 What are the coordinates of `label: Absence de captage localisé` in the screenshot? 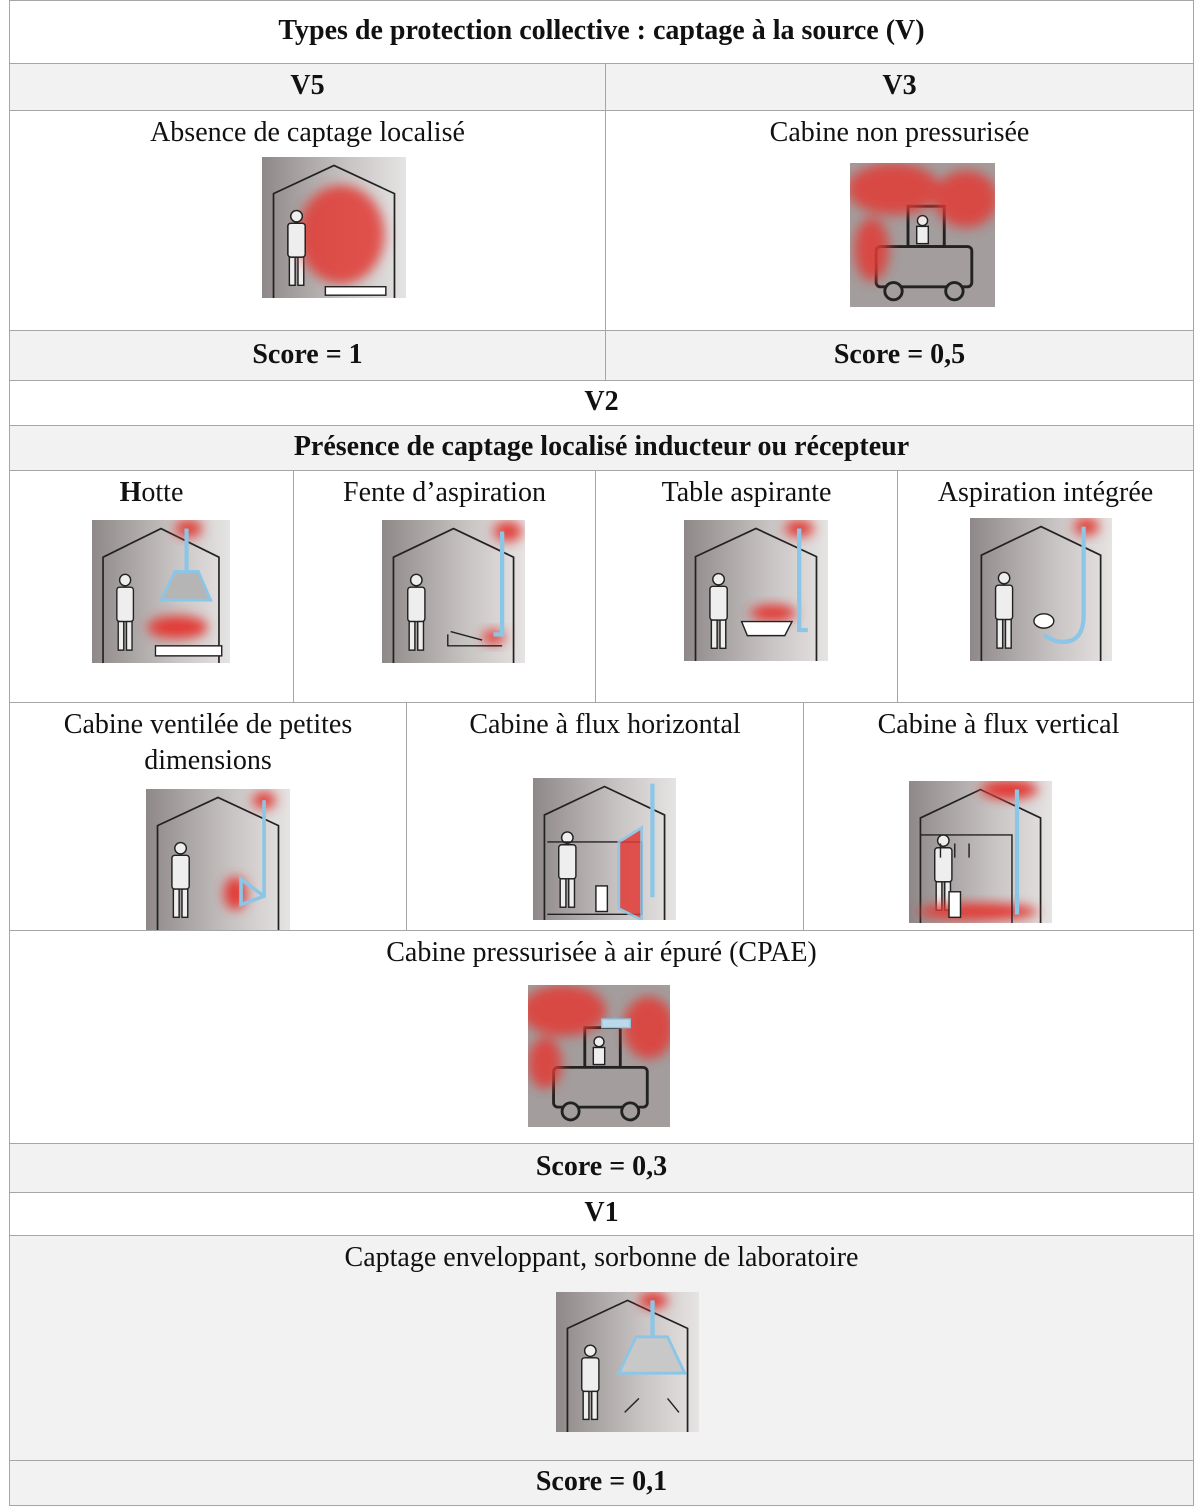 It's located at (307, 132).